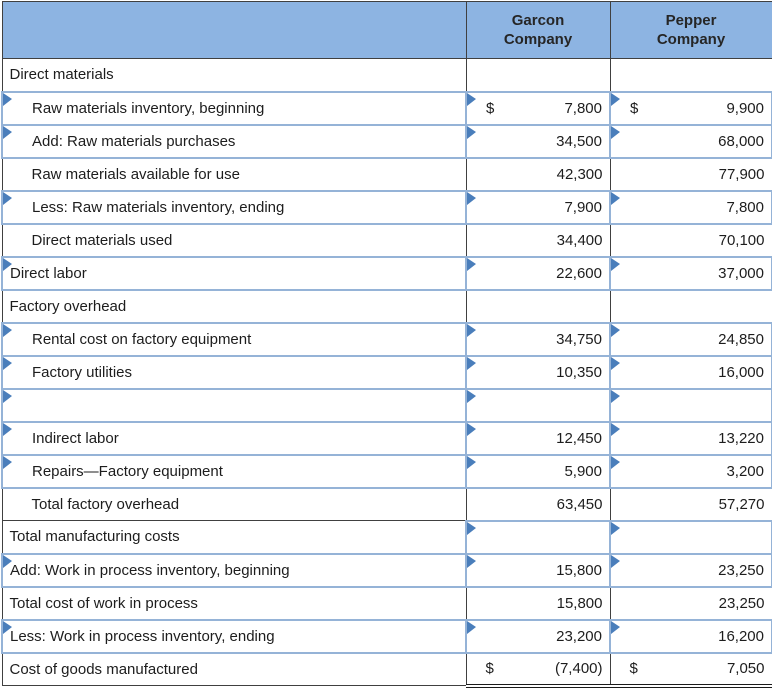  Describe the element at coordinates (690, 670) in the screenshot. I see `pepper-value-cell: $7,050` at that location.